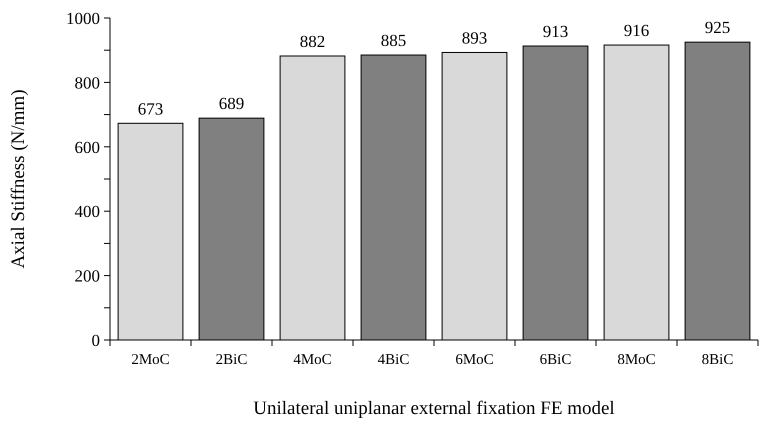  I want to click on x-tick-label: 6BiC, so click(556, 360).